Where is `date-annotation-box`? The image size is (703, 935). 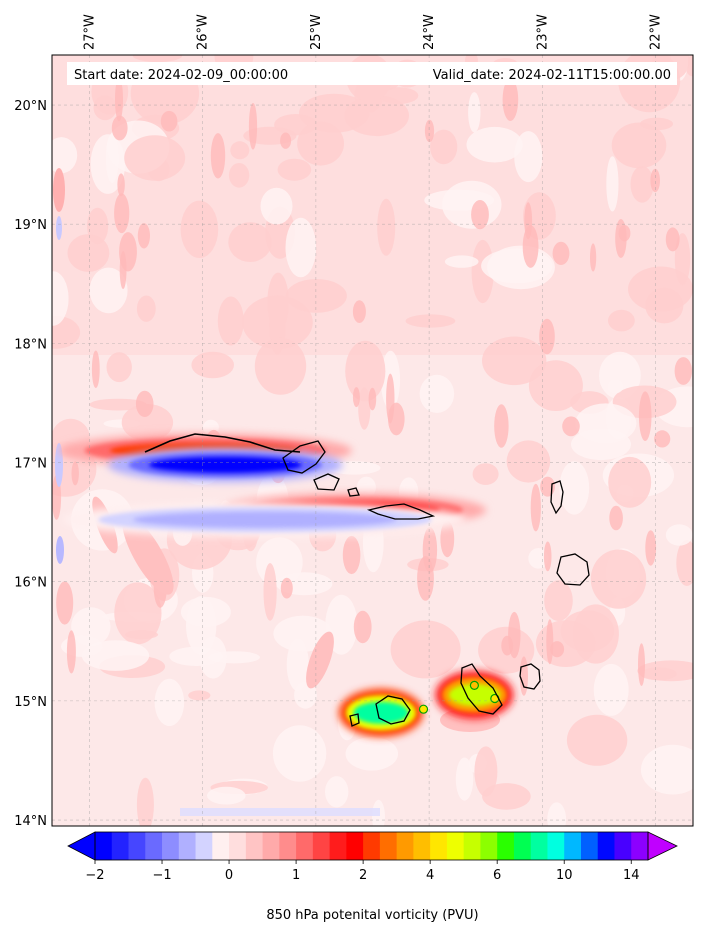
date-annotation-box is located at coordinates (372, 73).